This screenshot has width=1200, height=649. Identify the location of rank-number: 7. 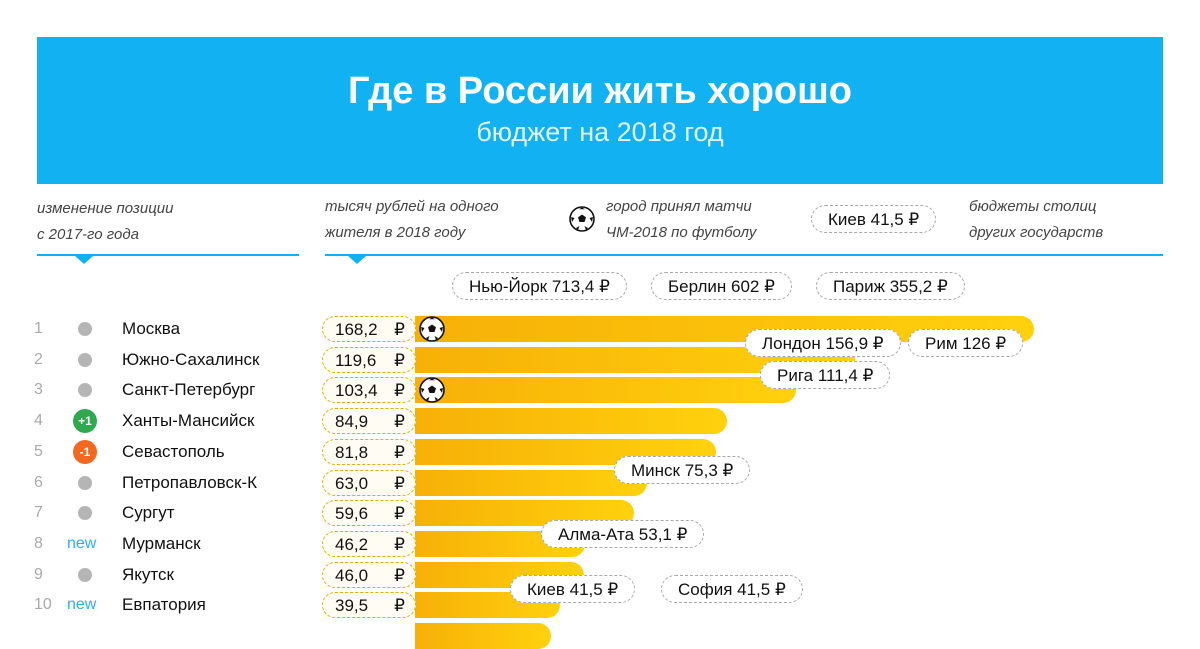
(38, 513).